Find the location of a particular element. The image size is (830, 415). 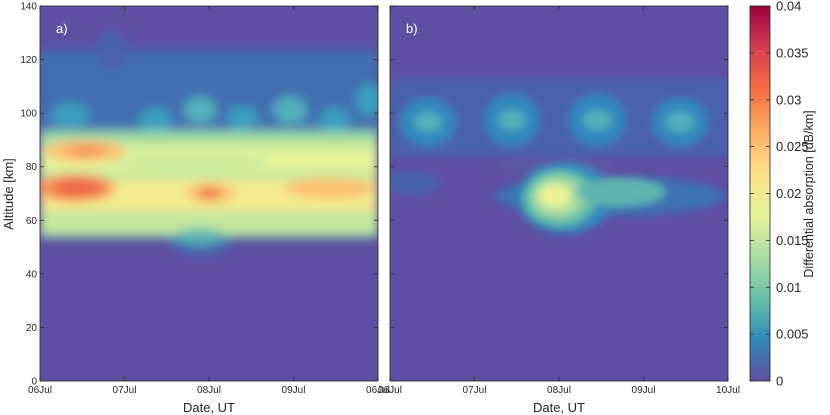

y-tick-label: 140 is located at coordinates (28, 7).